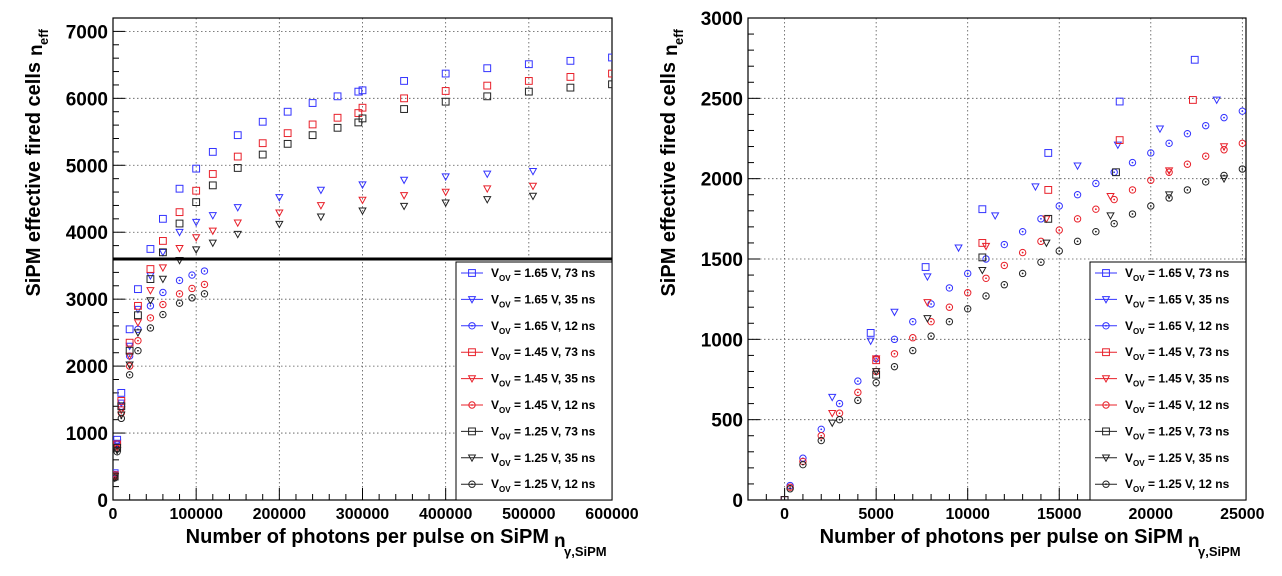 Image resolution: width=1282 pixels, height=576 pixels. What do you see at coordinates (560, 541) in the screenshot?
I see `x-axis-symbol: n` at bounding box center [560, 541].